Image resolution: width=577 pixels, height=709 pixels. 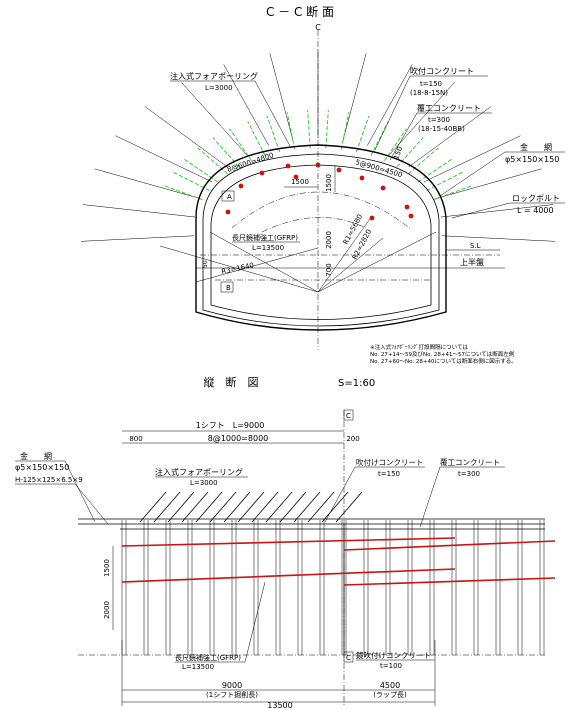 What do you see at coordinates (430, 497) in the screenshot?
I see `long-lining-leader-diag` at bounding box center [430, 497].